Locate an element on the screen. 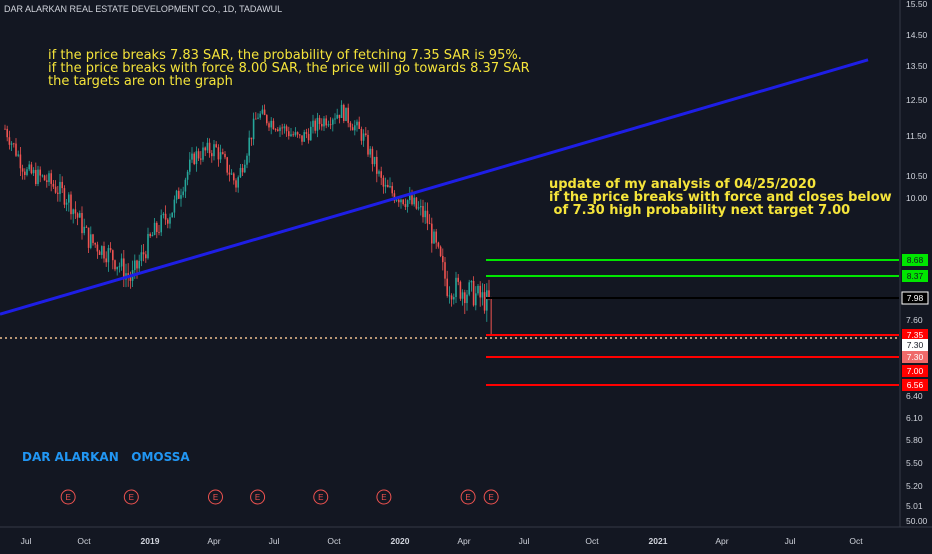 The image size is (932, 554). earnings-event-label: E is located at coordinates (257, 497).